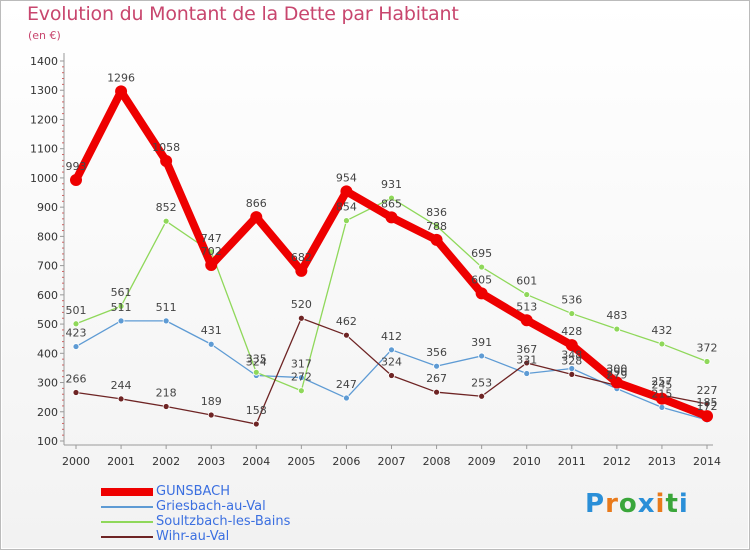 The width and height of the screenshot is (750, 550). Describe the element at coordinates (707, 390) in the screenshot. I see `data-label: 227` at that location.